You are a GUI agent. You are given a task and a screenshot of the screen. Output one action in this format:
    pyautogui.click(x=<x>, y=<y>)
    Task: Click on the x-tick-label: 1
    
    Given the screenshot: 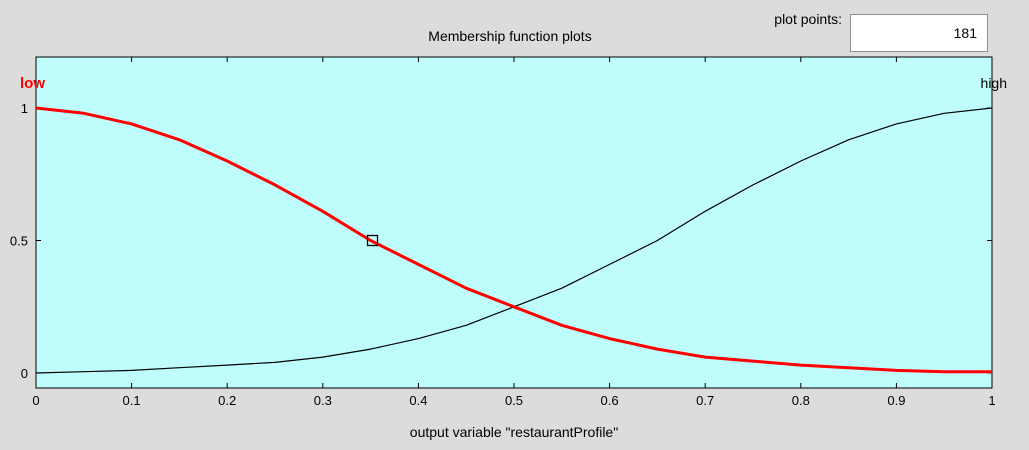 What is the action you would take?
    pyautogui.click(x=991, y=400)
    